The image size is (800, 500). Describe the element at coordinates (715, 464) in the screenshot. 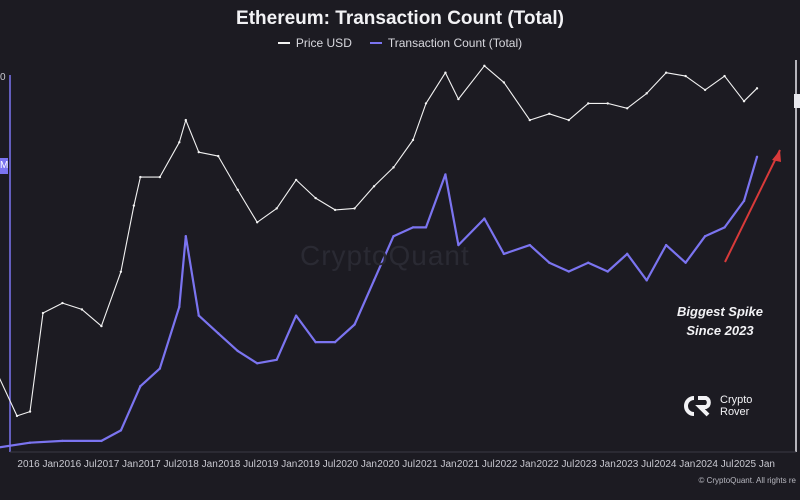

I see `x-tick-label: 2024 Jul` at that location.